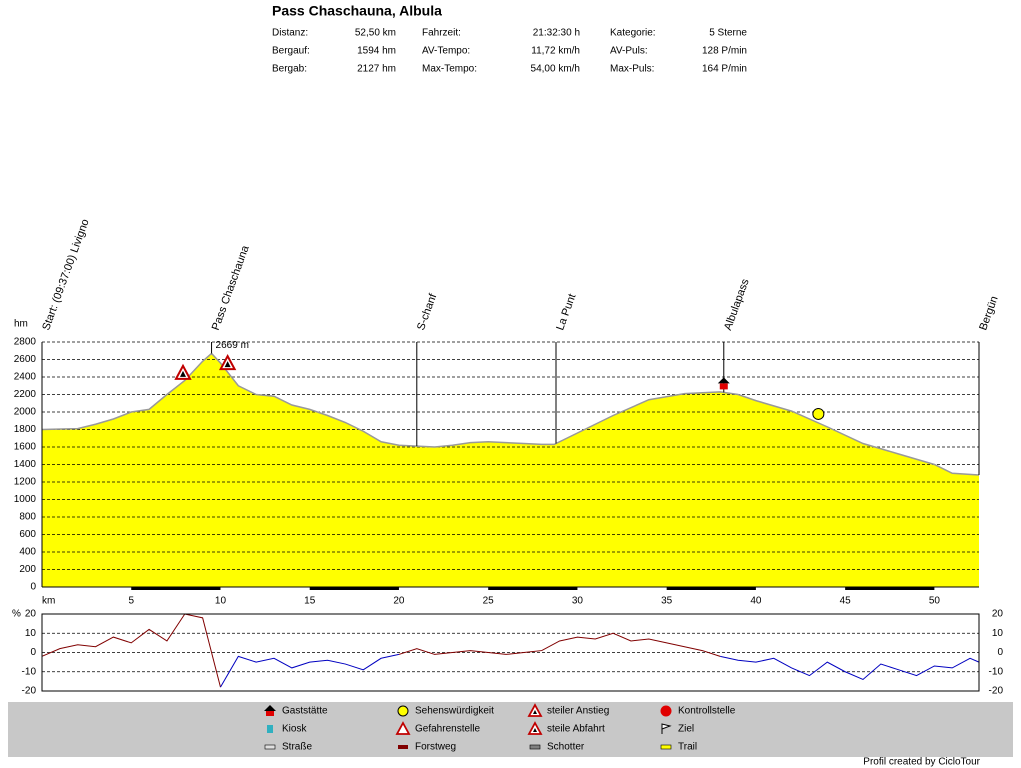  I want to click on y-tick-label: 1600, so click(25, 447).